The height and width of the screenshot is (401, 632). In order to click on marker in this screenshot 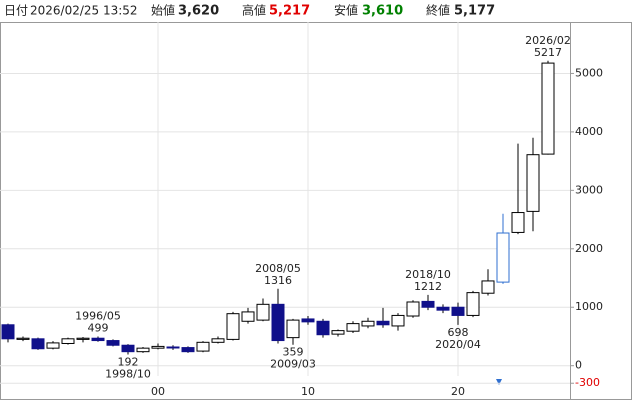, I will do `click(499, 382)`.